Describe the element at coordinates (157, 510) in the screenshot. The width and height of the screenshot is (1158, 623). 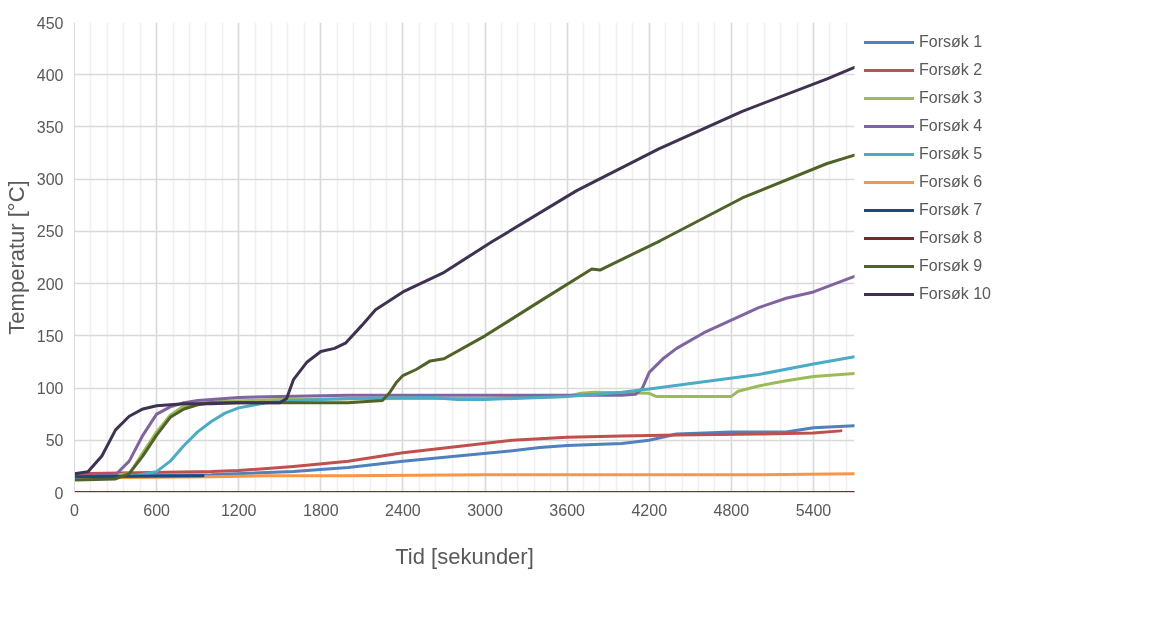
I see `x-tick-label: 600` at that location.